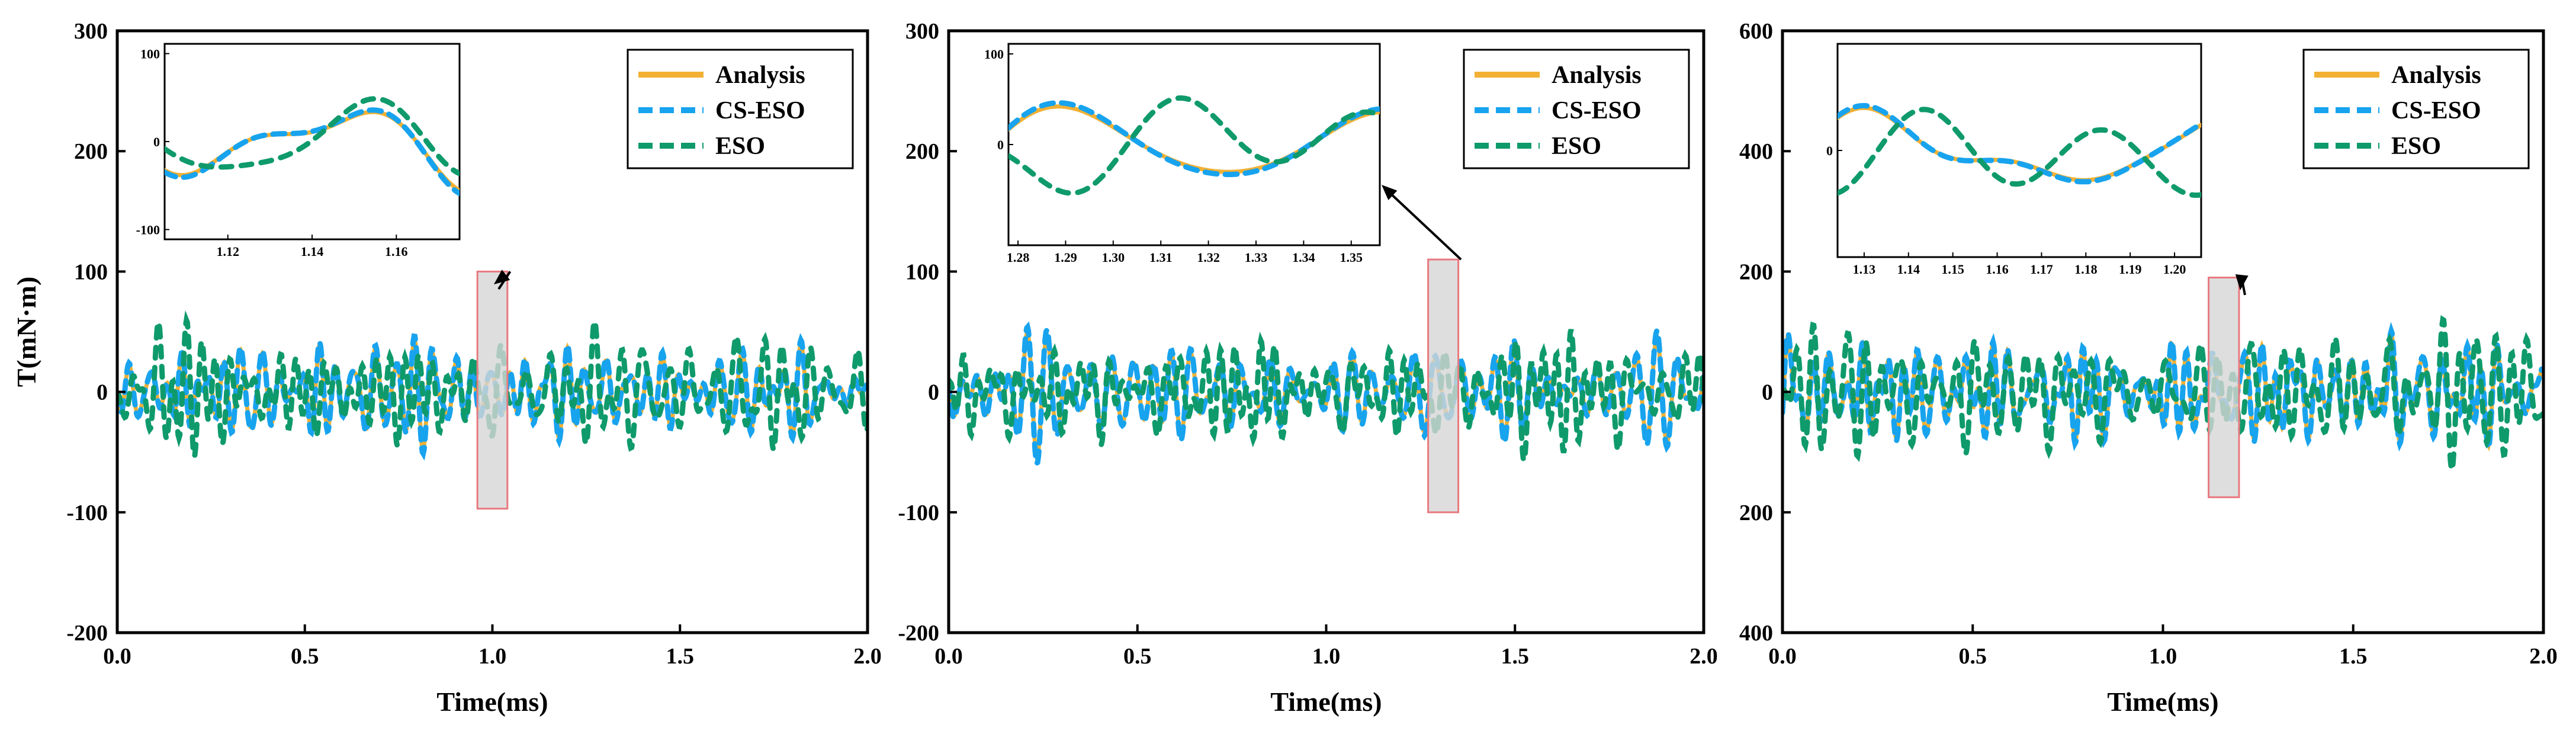 The image size is (2576, 731). What do you see at coordinates (2086, 270) in the screenshot?
I see `inset-x-tick-label: 1.18` at bounding box center [2086, 270].